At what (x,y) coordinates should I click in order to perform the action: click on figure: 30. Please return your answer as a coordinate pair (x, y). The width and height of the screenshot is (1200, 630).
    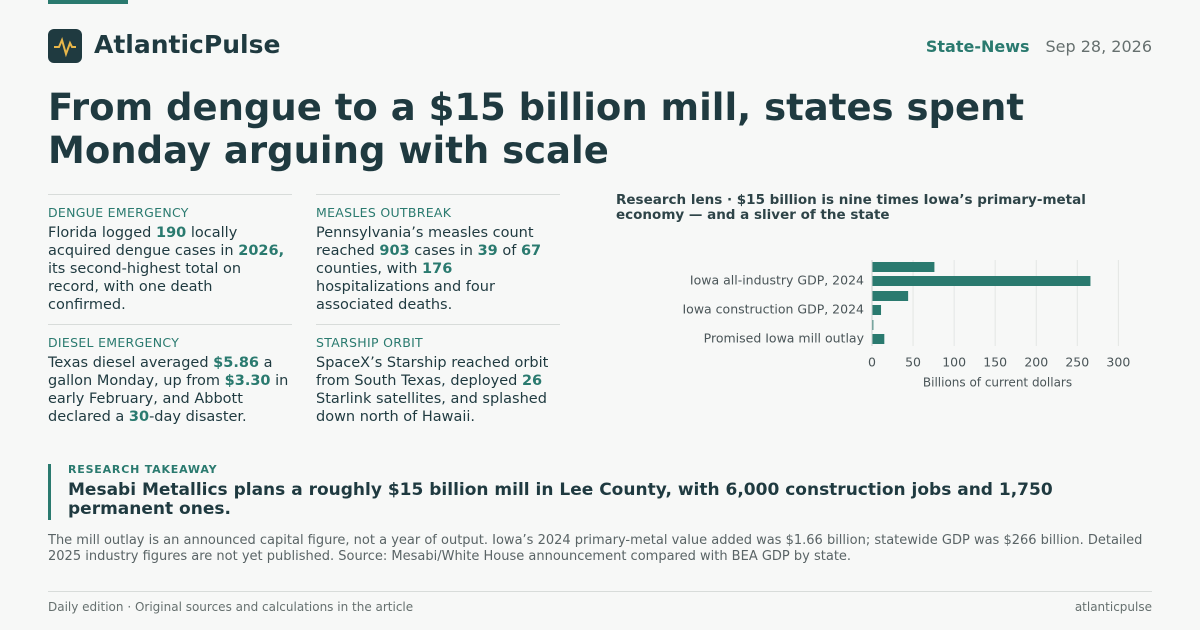
    Looking at the image, I should click on (139, 417).